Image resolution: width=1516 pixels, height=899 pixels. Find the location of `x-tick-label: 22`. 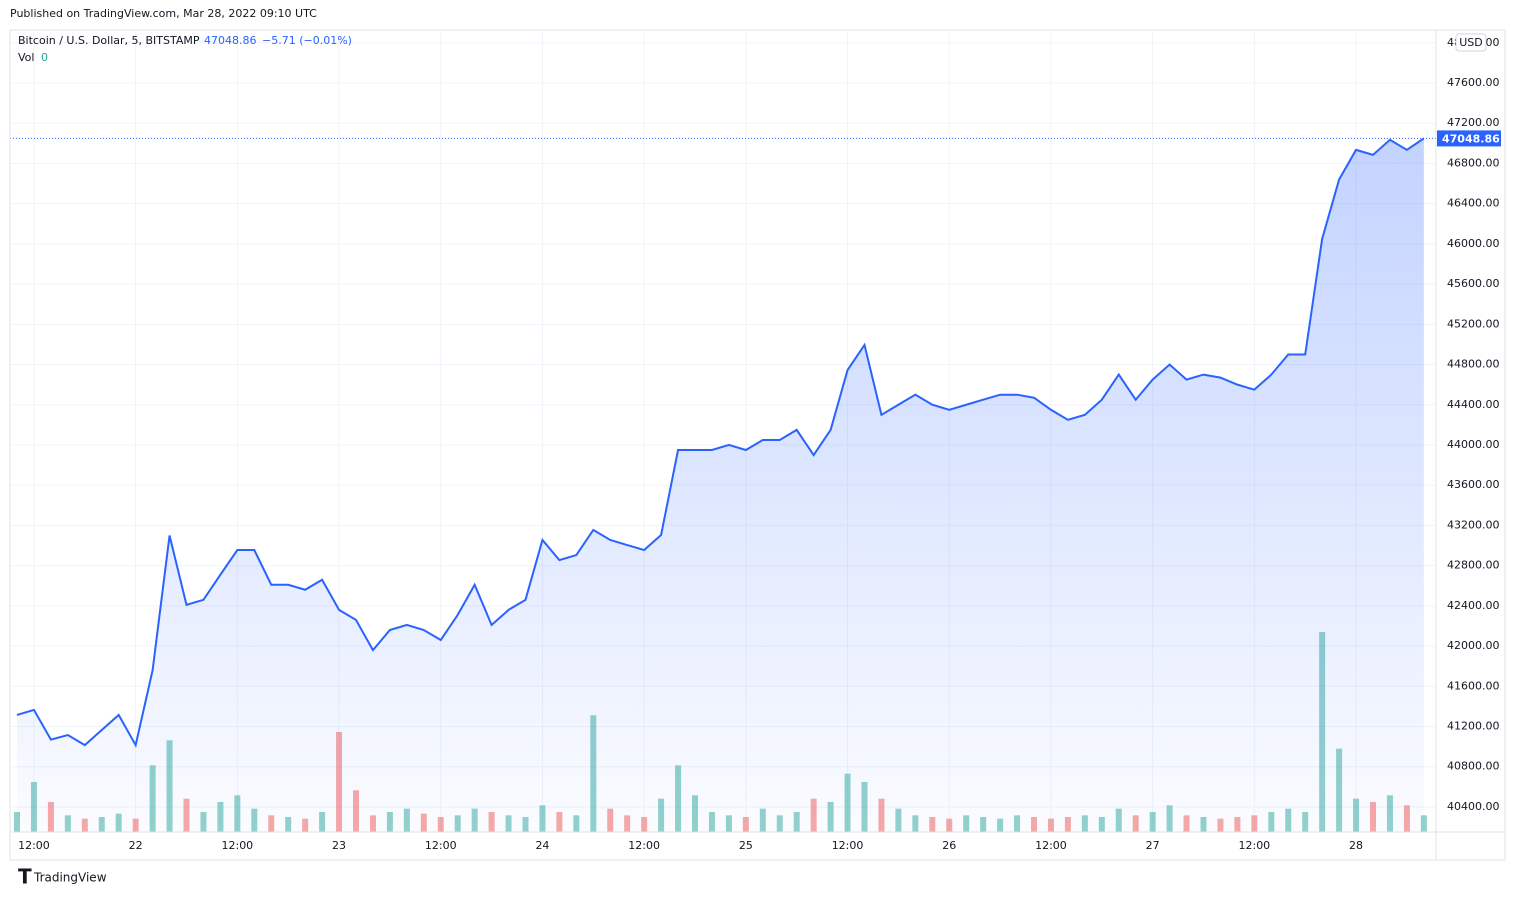

x-tick-label: 22 is located at coordinates (136, 845).